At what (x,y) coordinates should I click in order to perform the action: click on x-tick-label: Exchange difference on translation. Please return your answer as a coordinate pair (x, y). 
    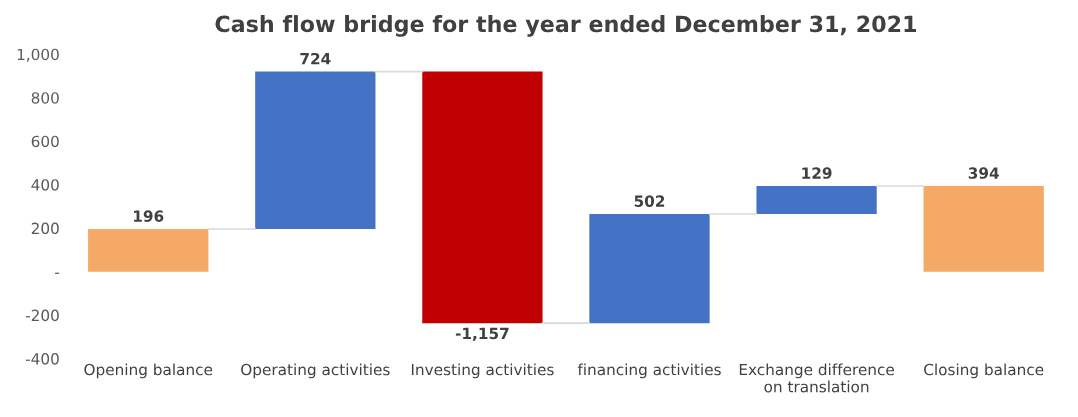
    Looking at the image, I should click on (816, 378).